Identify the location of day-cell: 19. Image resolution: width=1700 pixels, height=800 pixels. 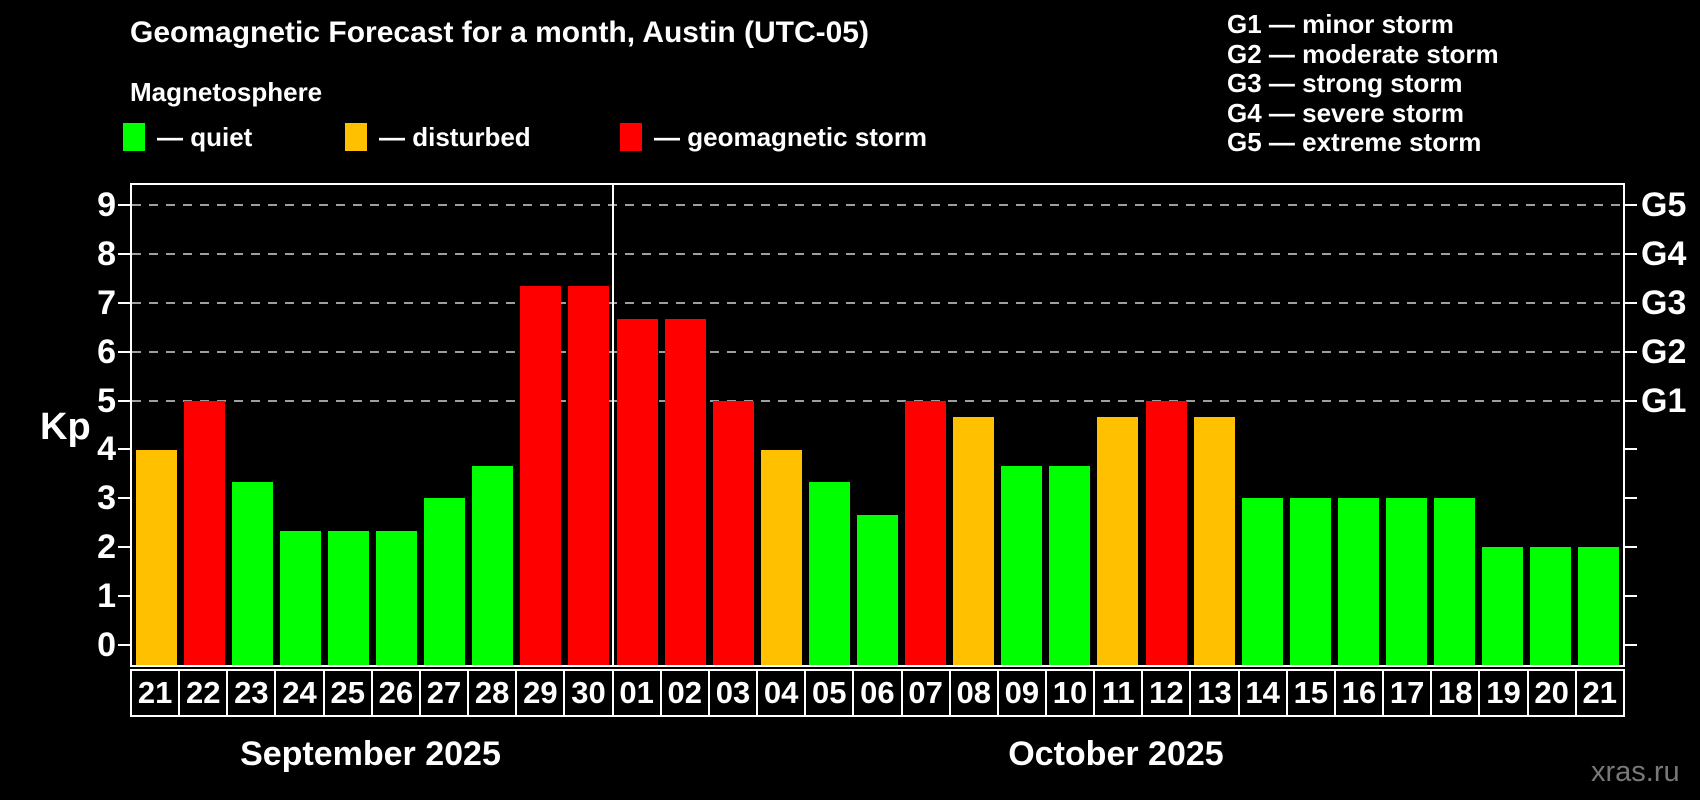
(1503, 693).